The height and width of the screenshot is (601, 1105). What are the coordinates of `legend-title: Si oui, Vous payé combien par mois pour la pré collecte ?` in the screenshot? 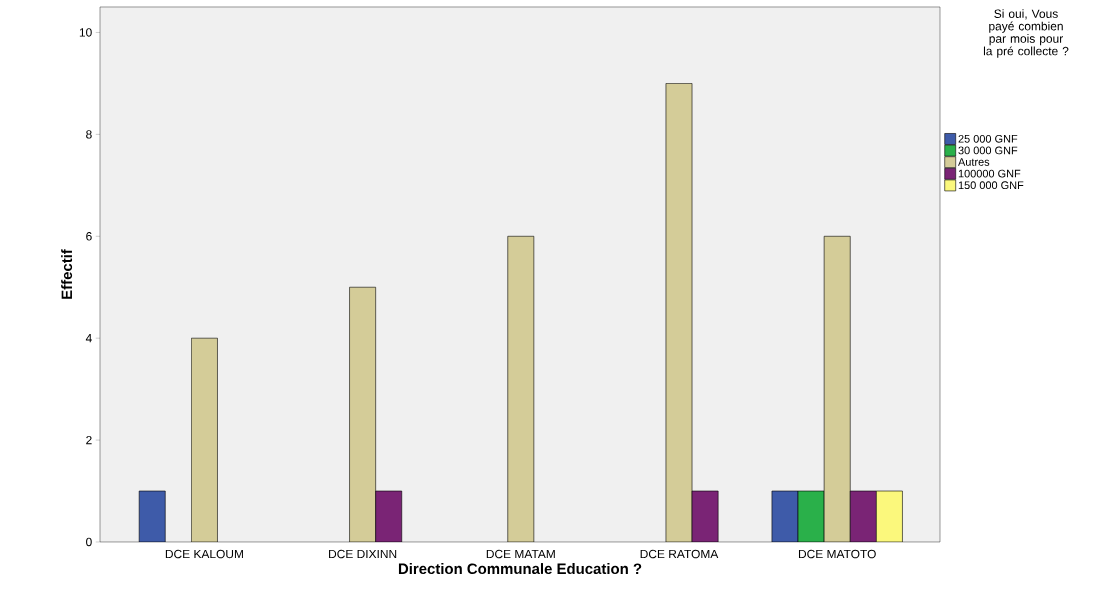 It's located at (1026, 33).